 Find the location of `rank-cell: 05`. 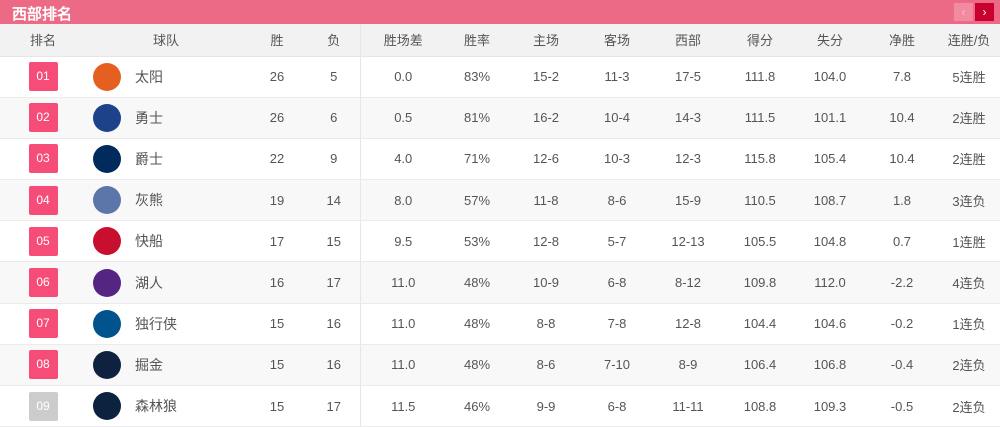

rank-cell: 05 is located at coordinates (43, 241).